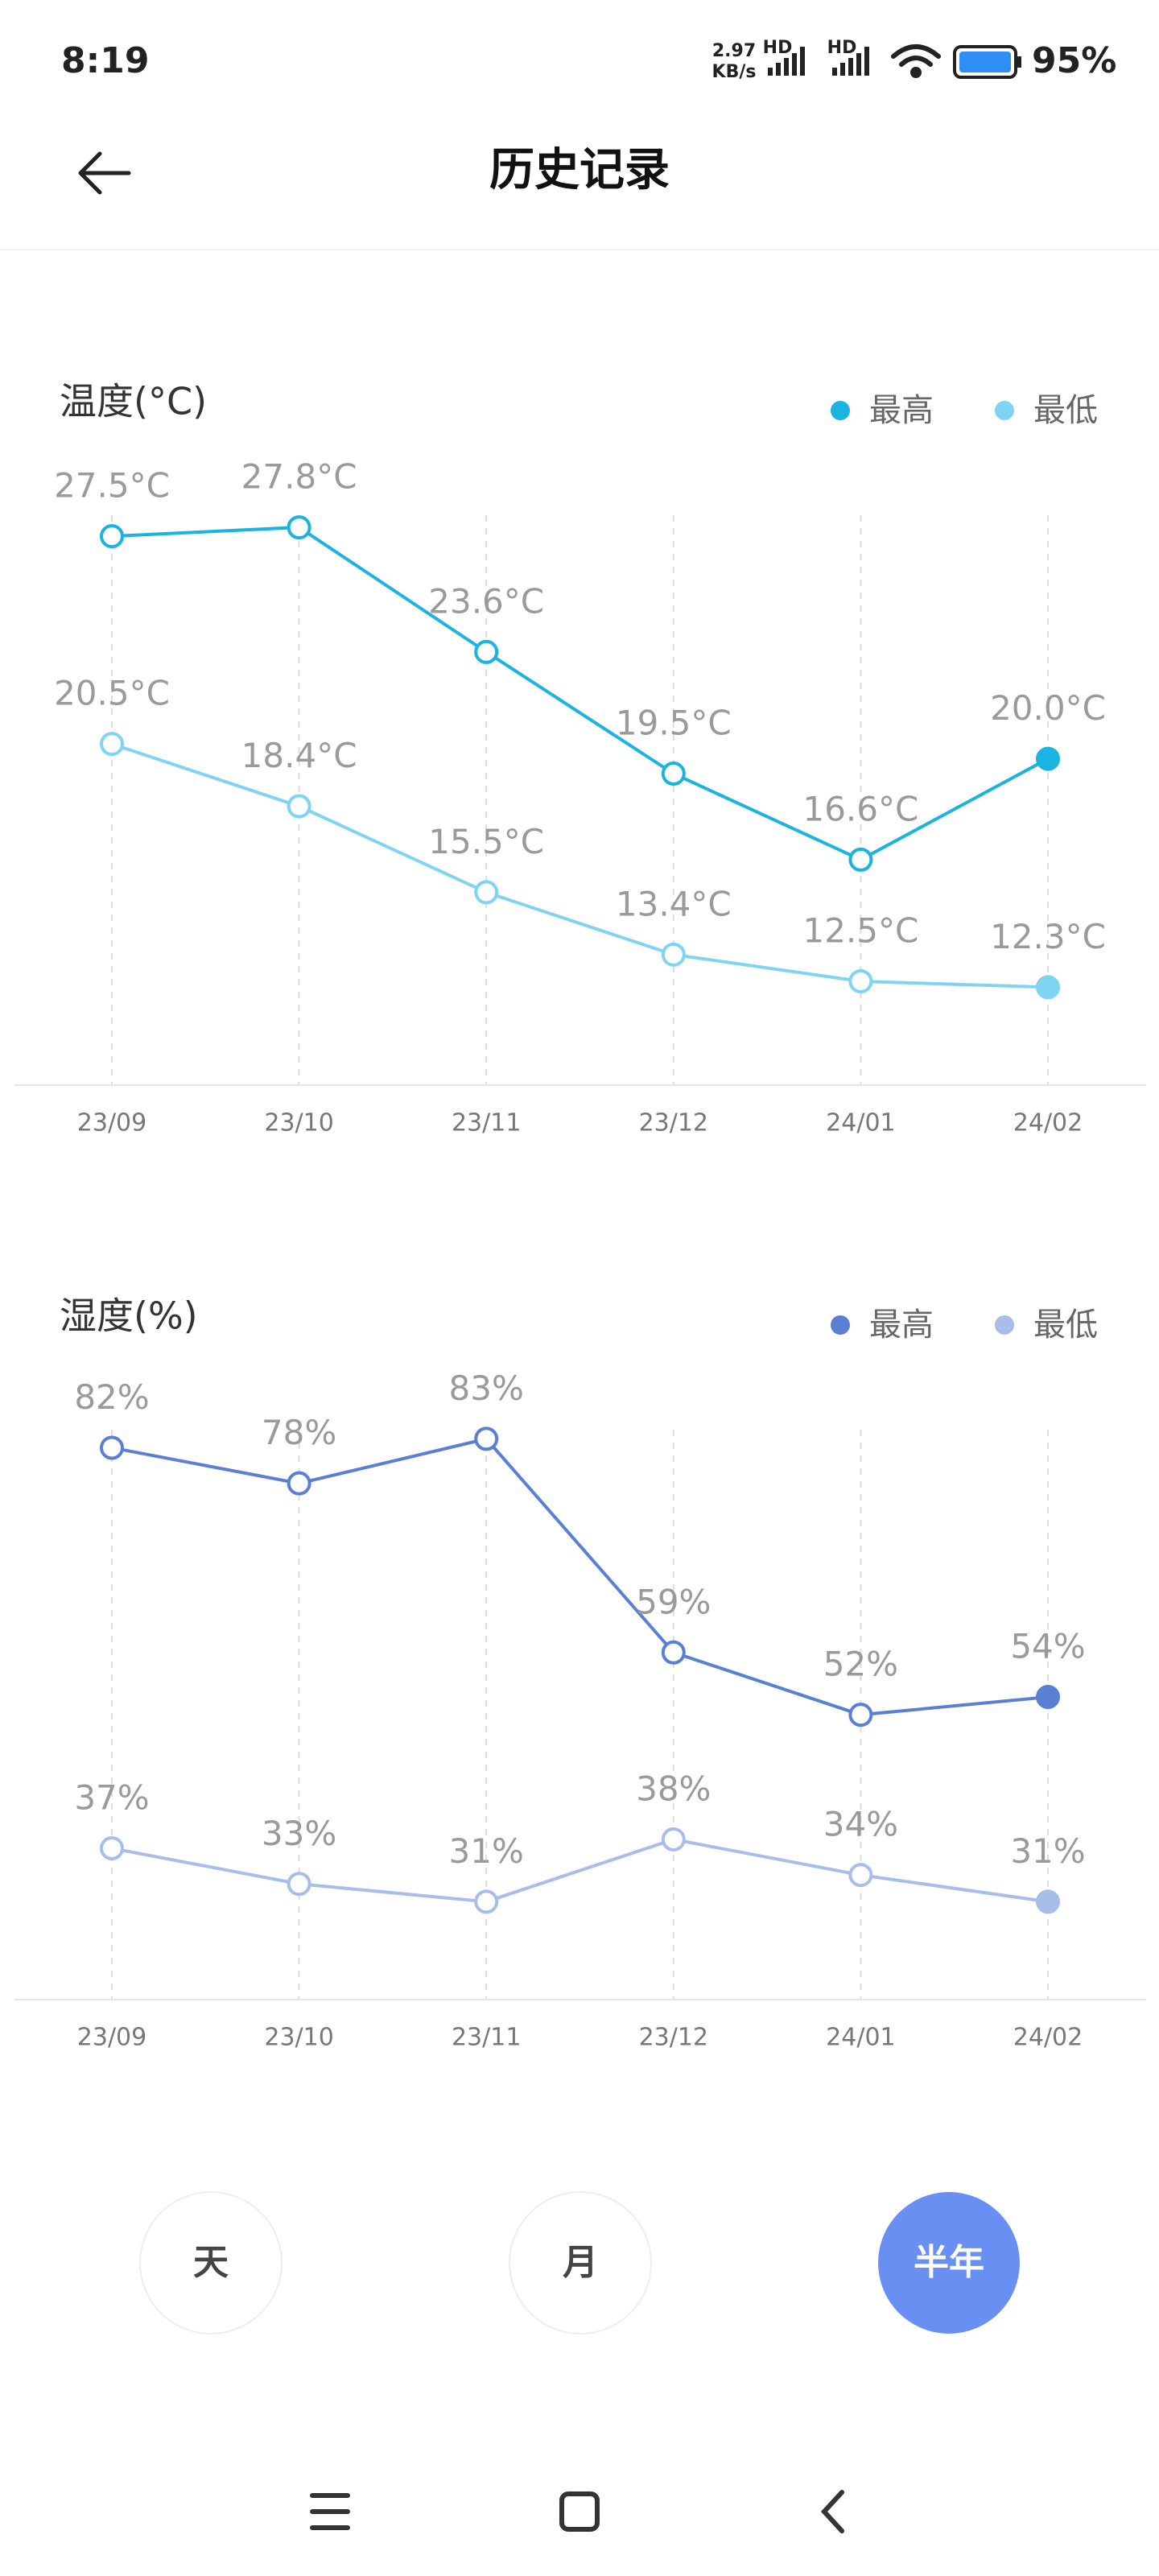  Describe the element at coordinates (105, 173) in the screenshot. I see `back-button` at that location.